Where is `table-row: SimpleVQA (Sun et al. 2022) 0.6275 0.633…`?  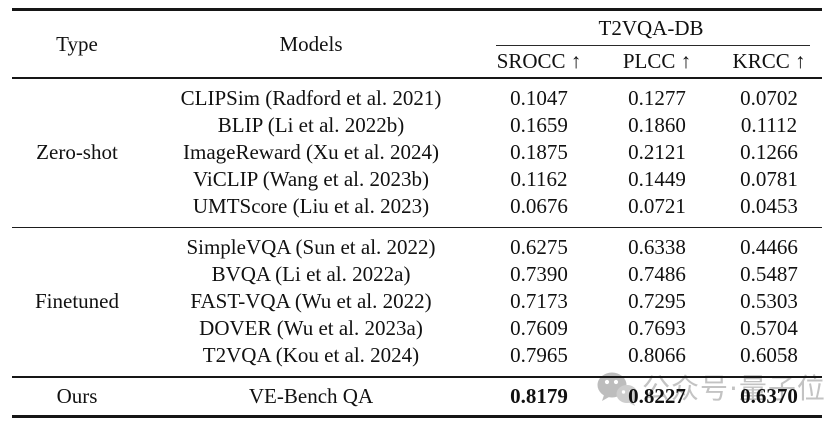 table-row: SimpleVQA (Sun et al. 2022) 0.6275 0.633… is located at coordinates (482, 247).